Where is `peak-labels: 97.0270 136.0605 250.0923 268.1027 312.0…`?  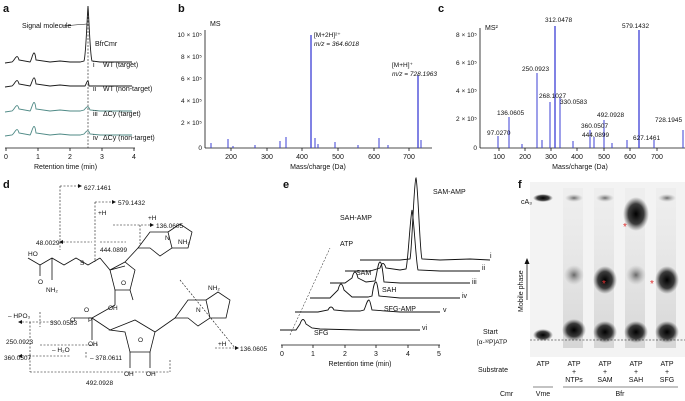
peak-labels: 97.0270 136.0605 250.0923 268.1027 312.0… is located at coordinates (584, 79).